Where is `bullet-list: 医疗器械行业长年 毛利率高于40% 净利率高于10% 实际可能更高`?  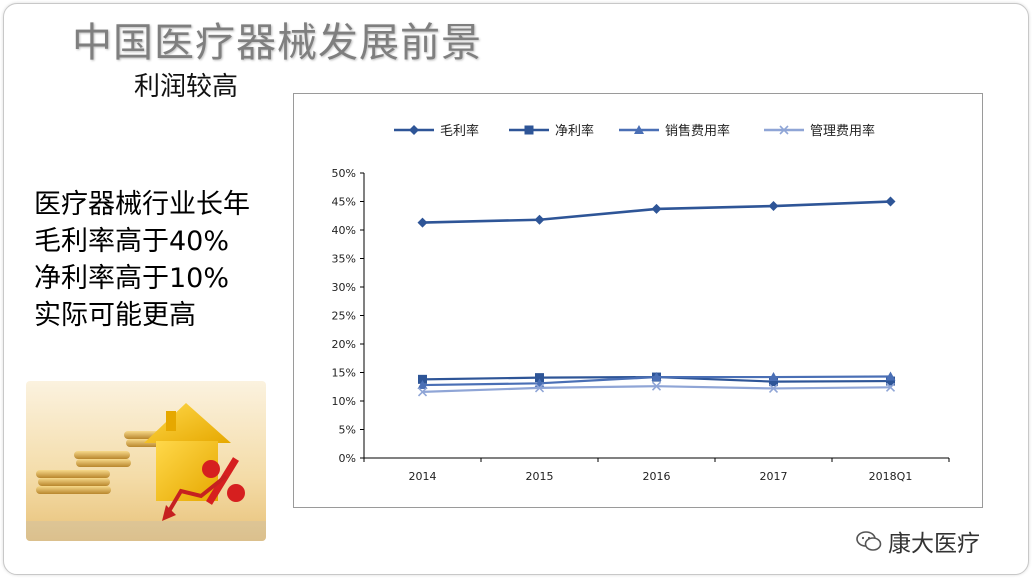
bullet-list: 医疗器械行业长年 毛利率高于40% 净利率高于10% 实际可能更高 is located at coordinates (142, 260).